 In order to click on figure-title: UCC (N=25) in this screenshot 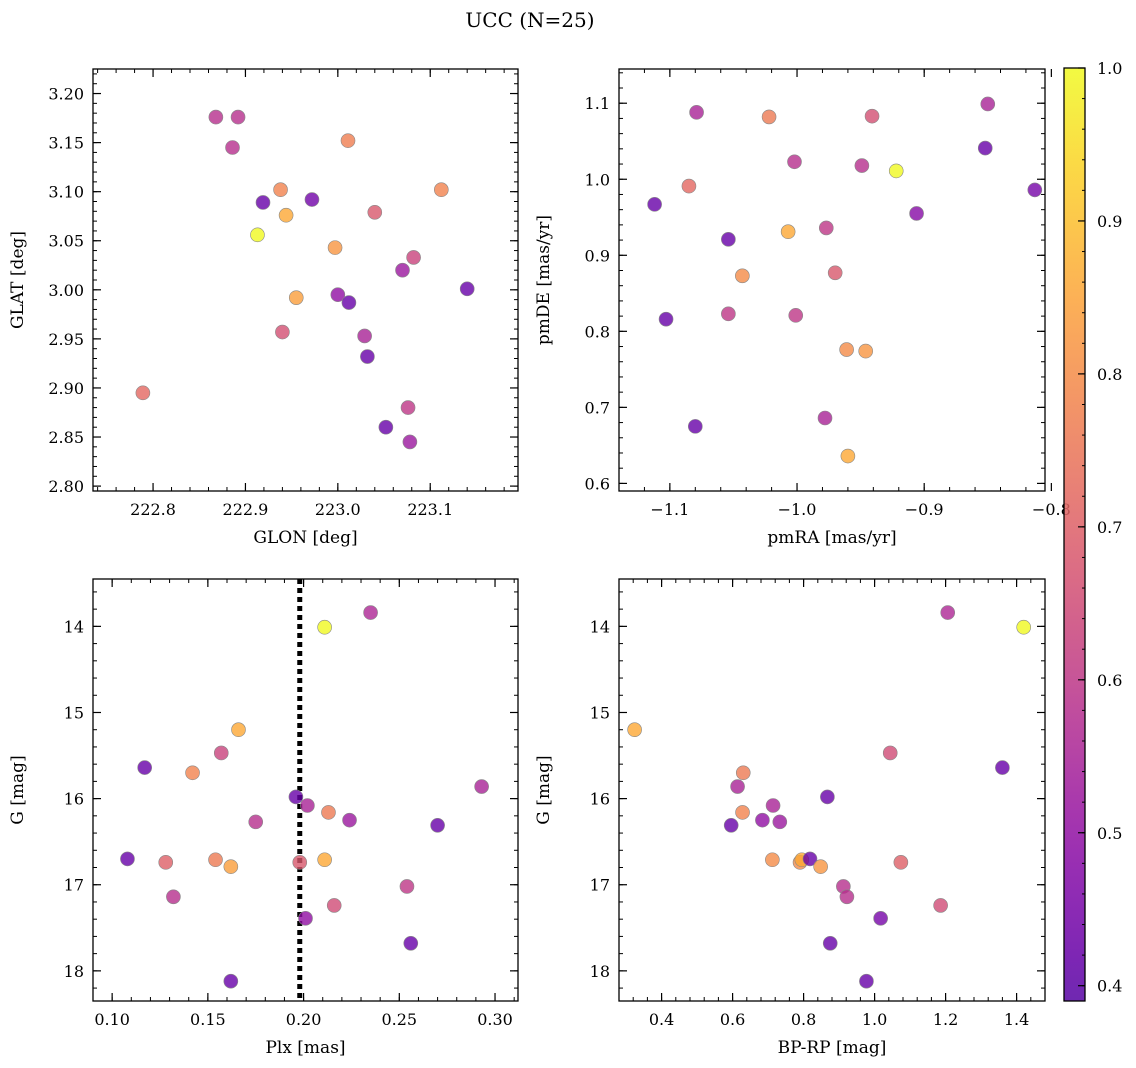, I will do `click(529, 20)`.